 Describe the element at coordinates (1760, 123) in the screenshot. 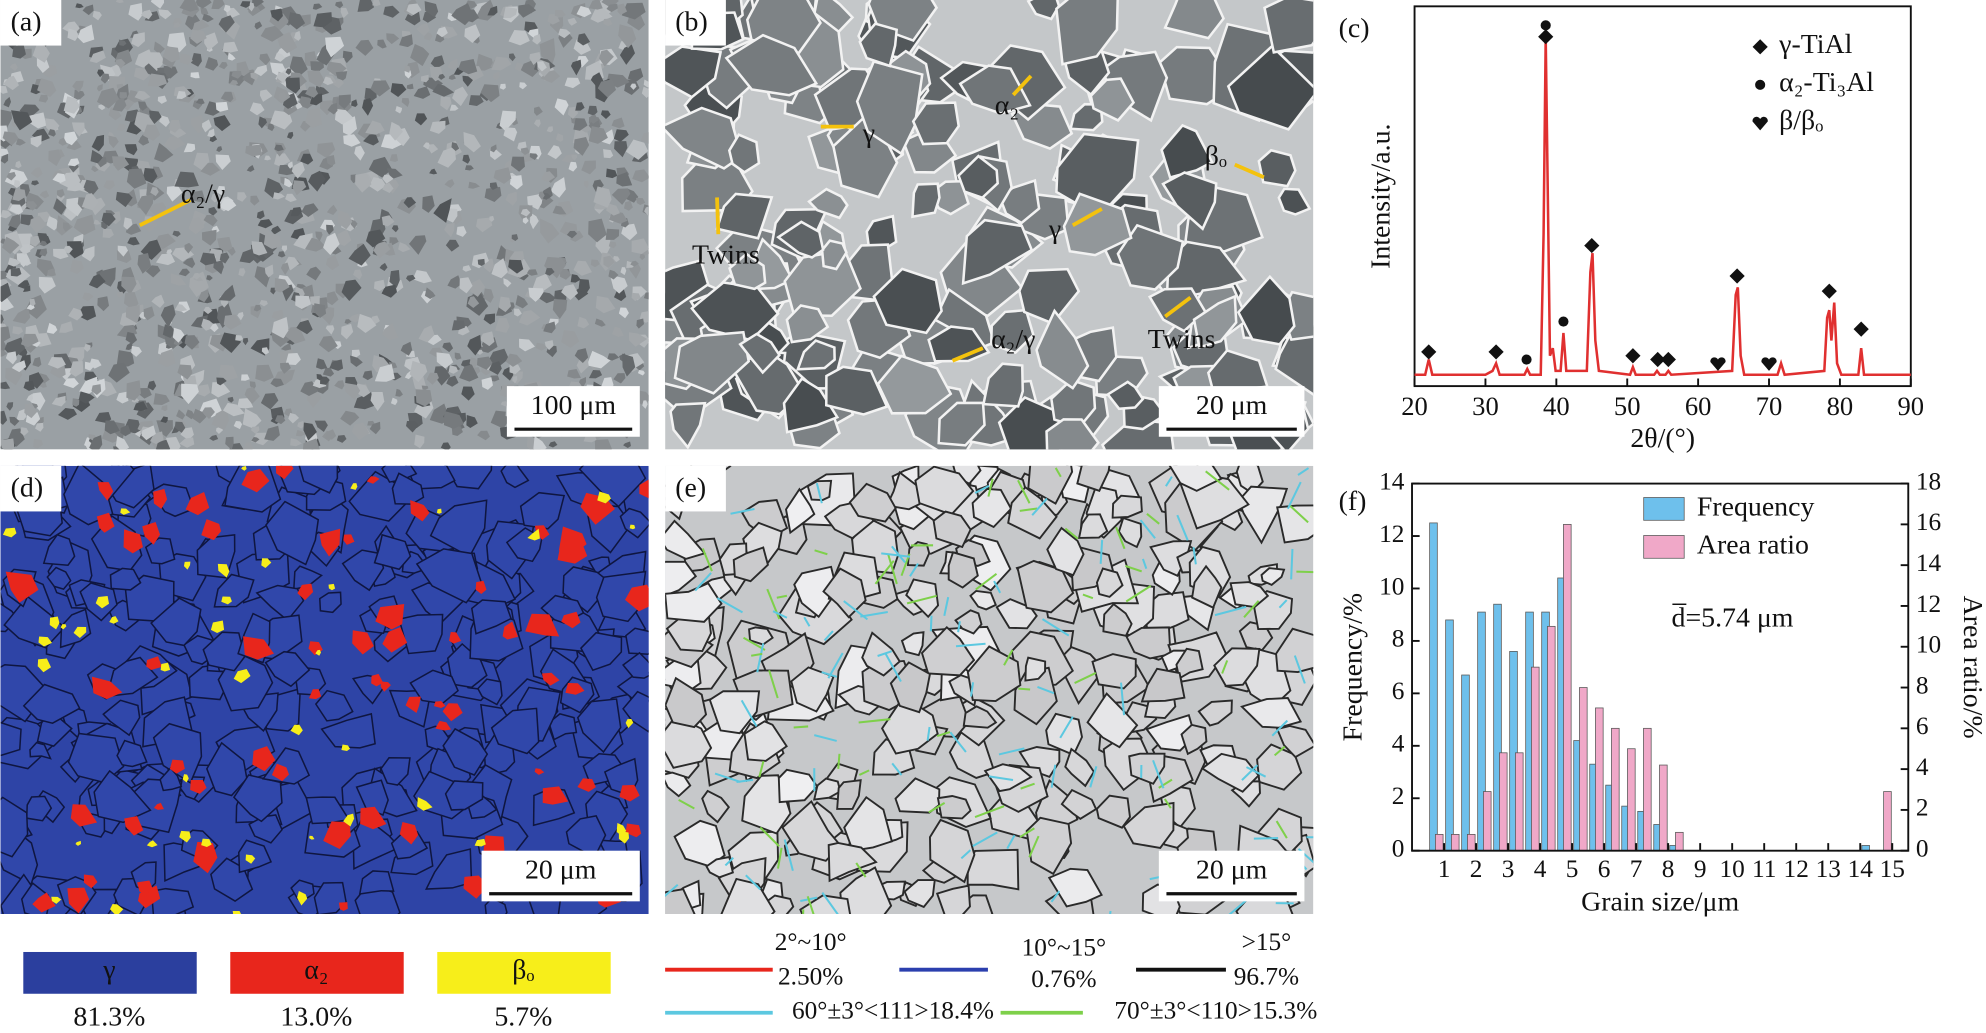

I see `legend-symbol` at that location.